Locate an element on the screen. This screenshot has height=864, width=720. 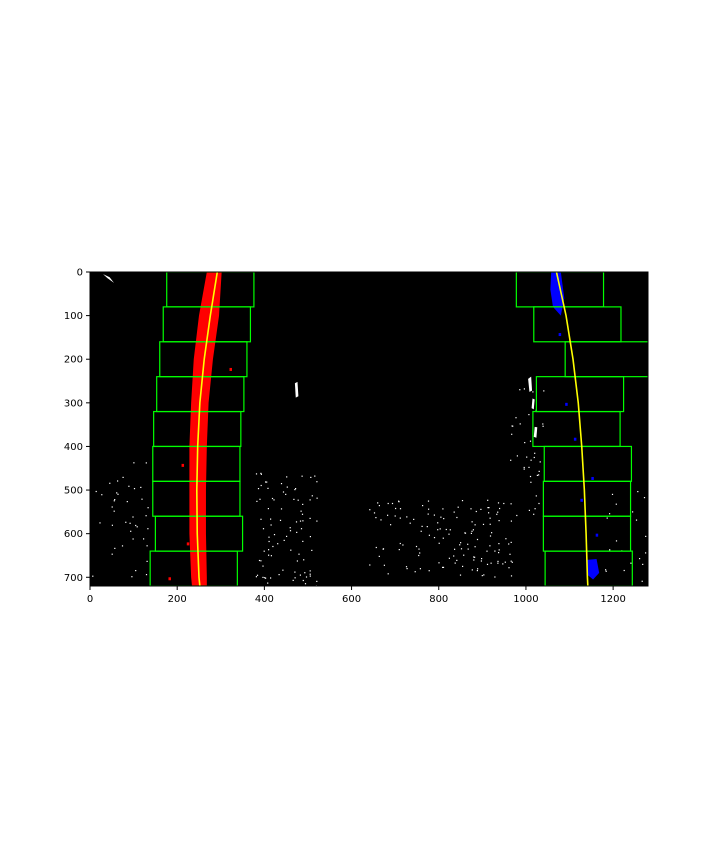
right-lane-fit-line is located at coordinates (572, 429).